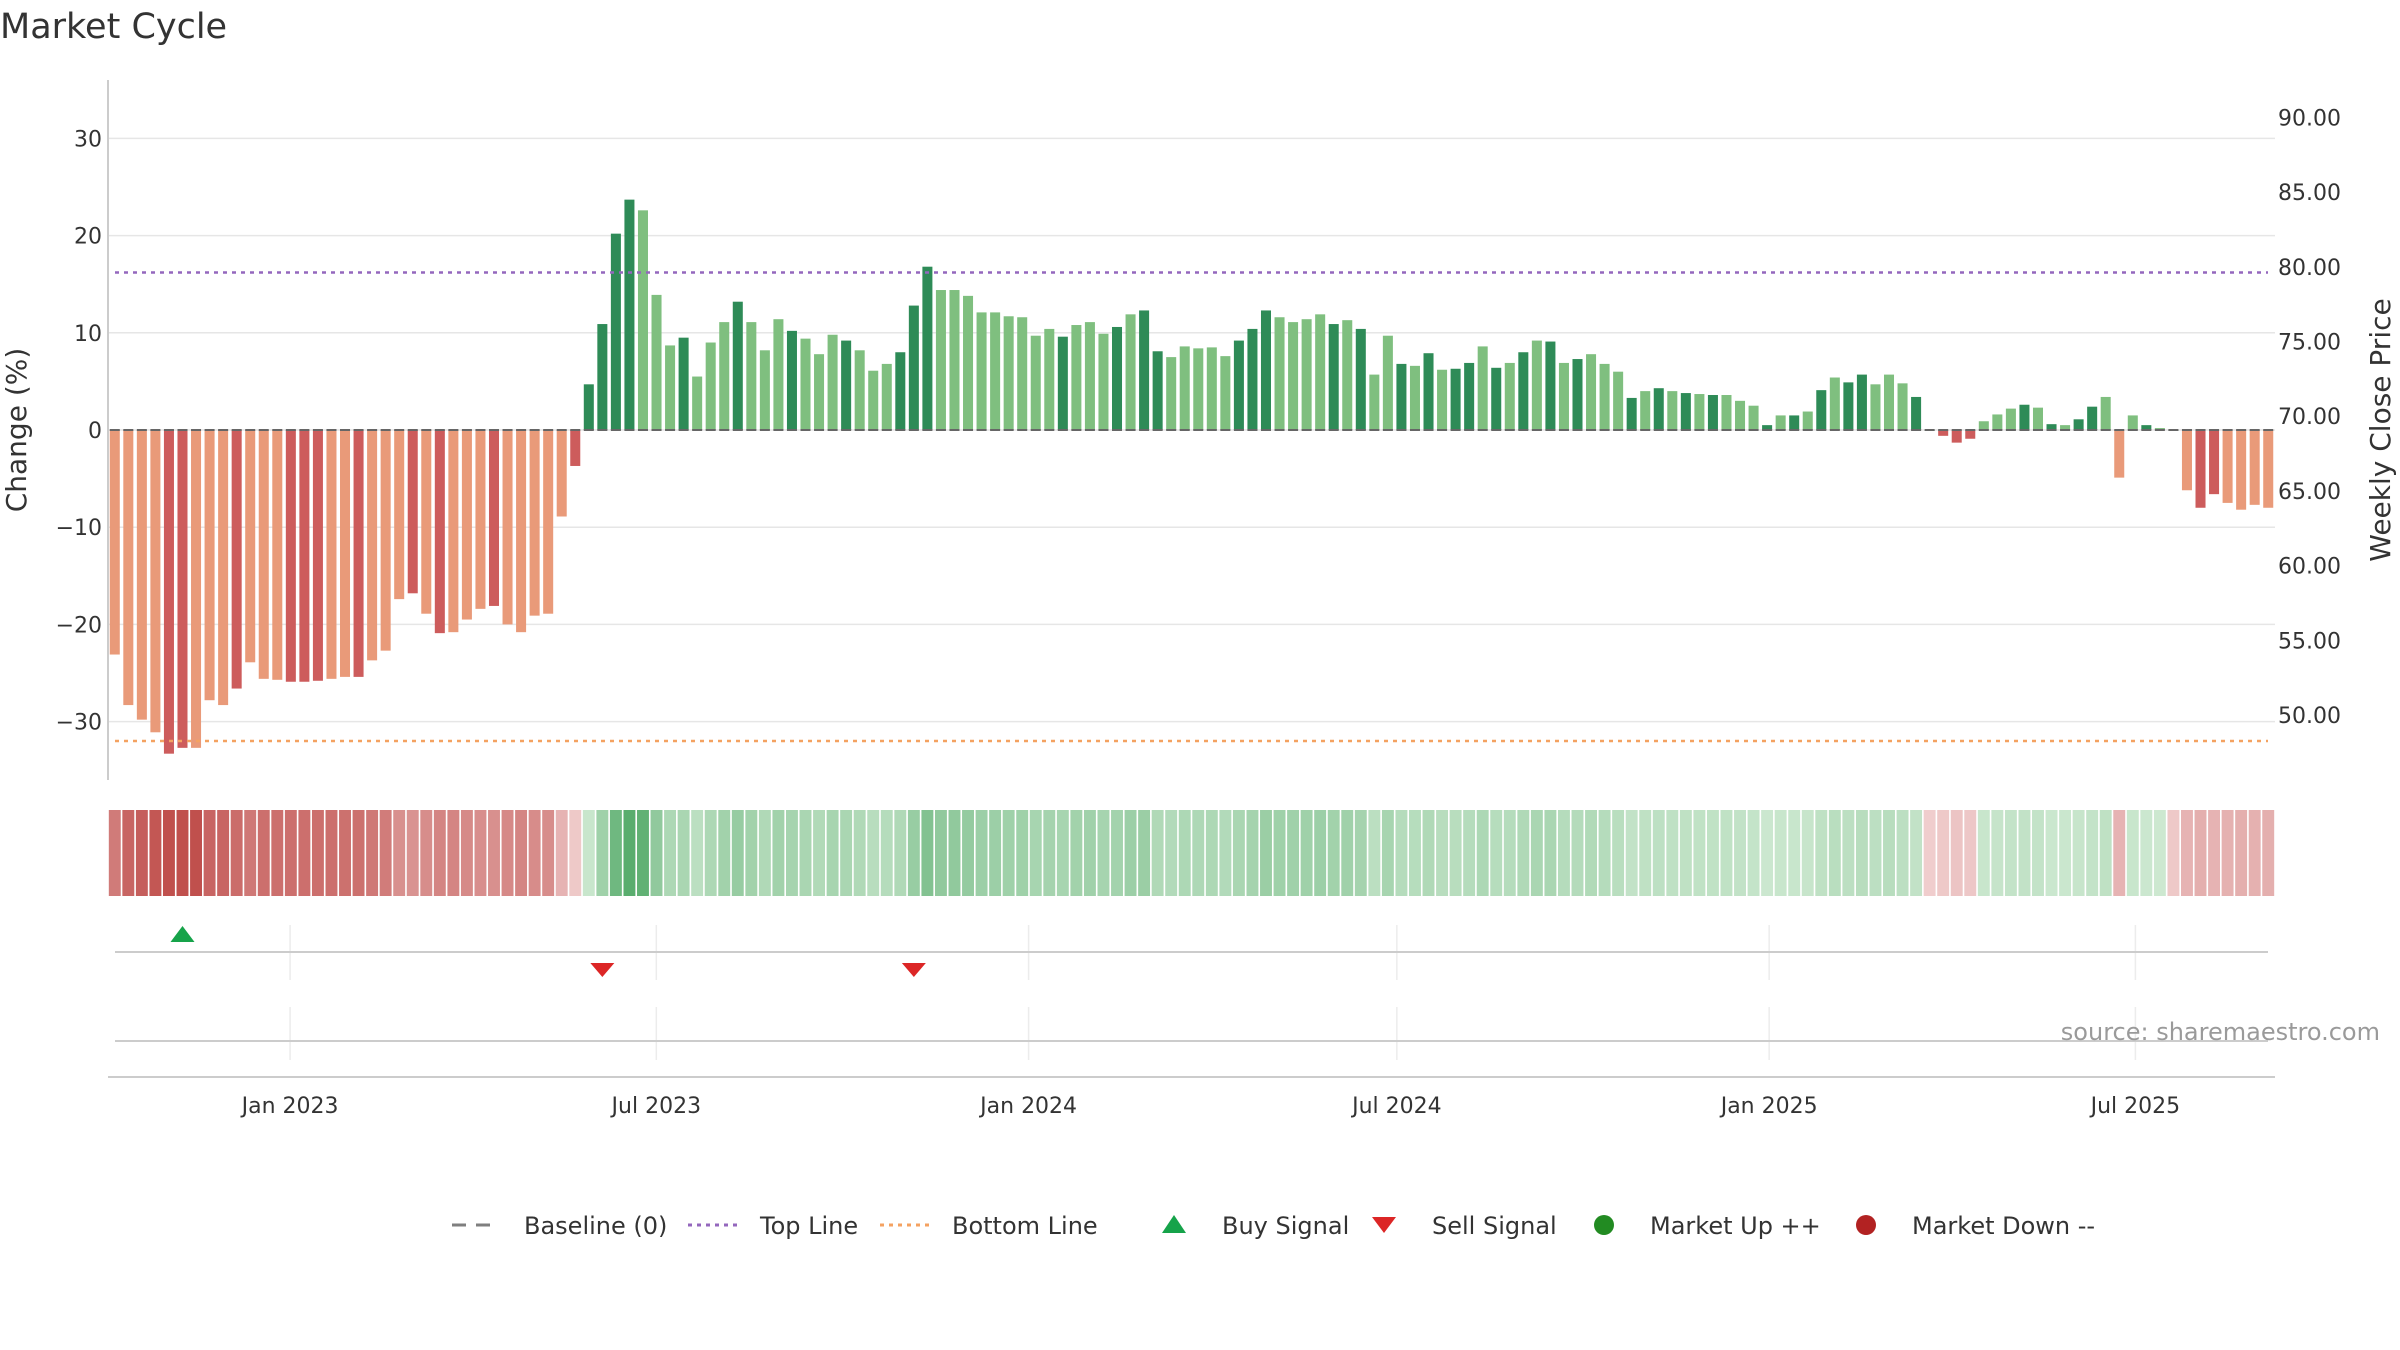  I want to click on left-tick-label: 0, so click(95, 431).